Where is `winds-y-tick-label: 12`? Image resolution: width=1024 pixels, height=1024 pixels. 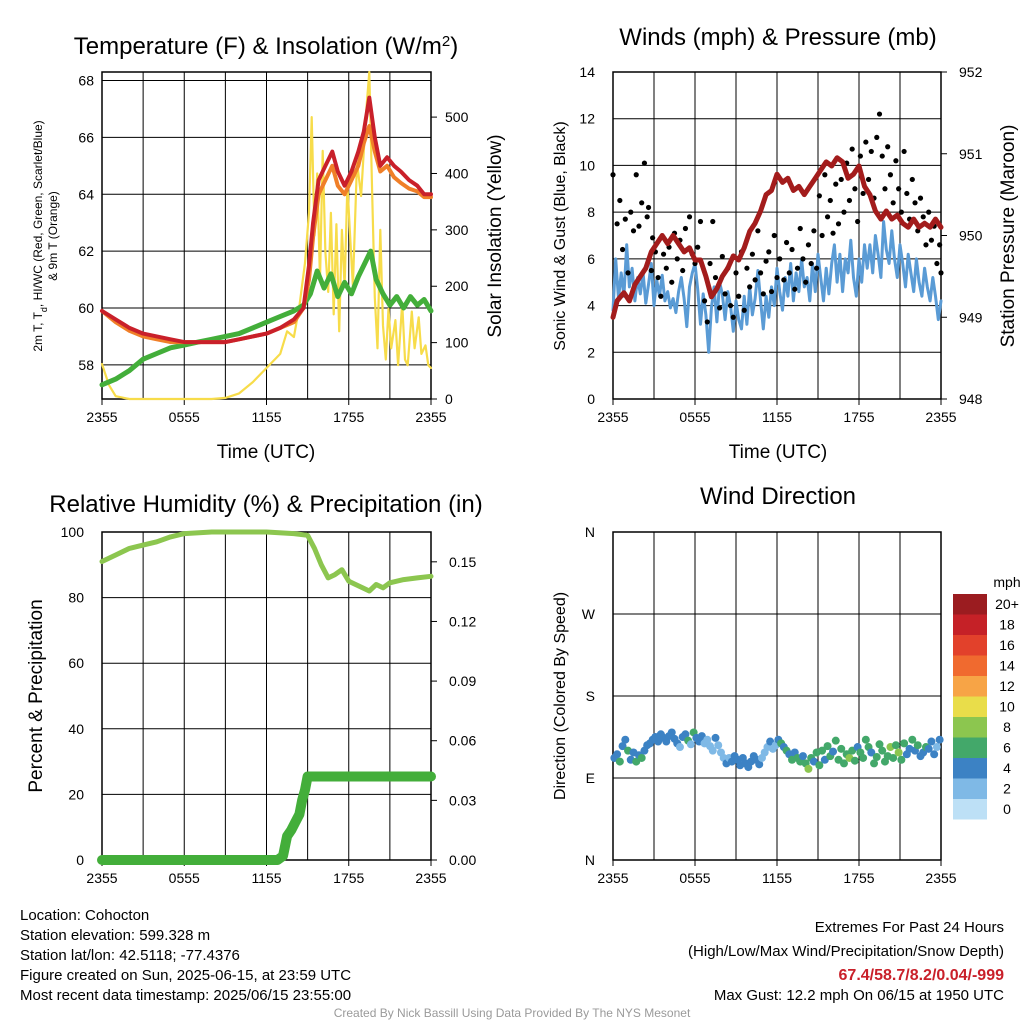 winds-y-tick-label: 12 is located at coordinates (587, 119).